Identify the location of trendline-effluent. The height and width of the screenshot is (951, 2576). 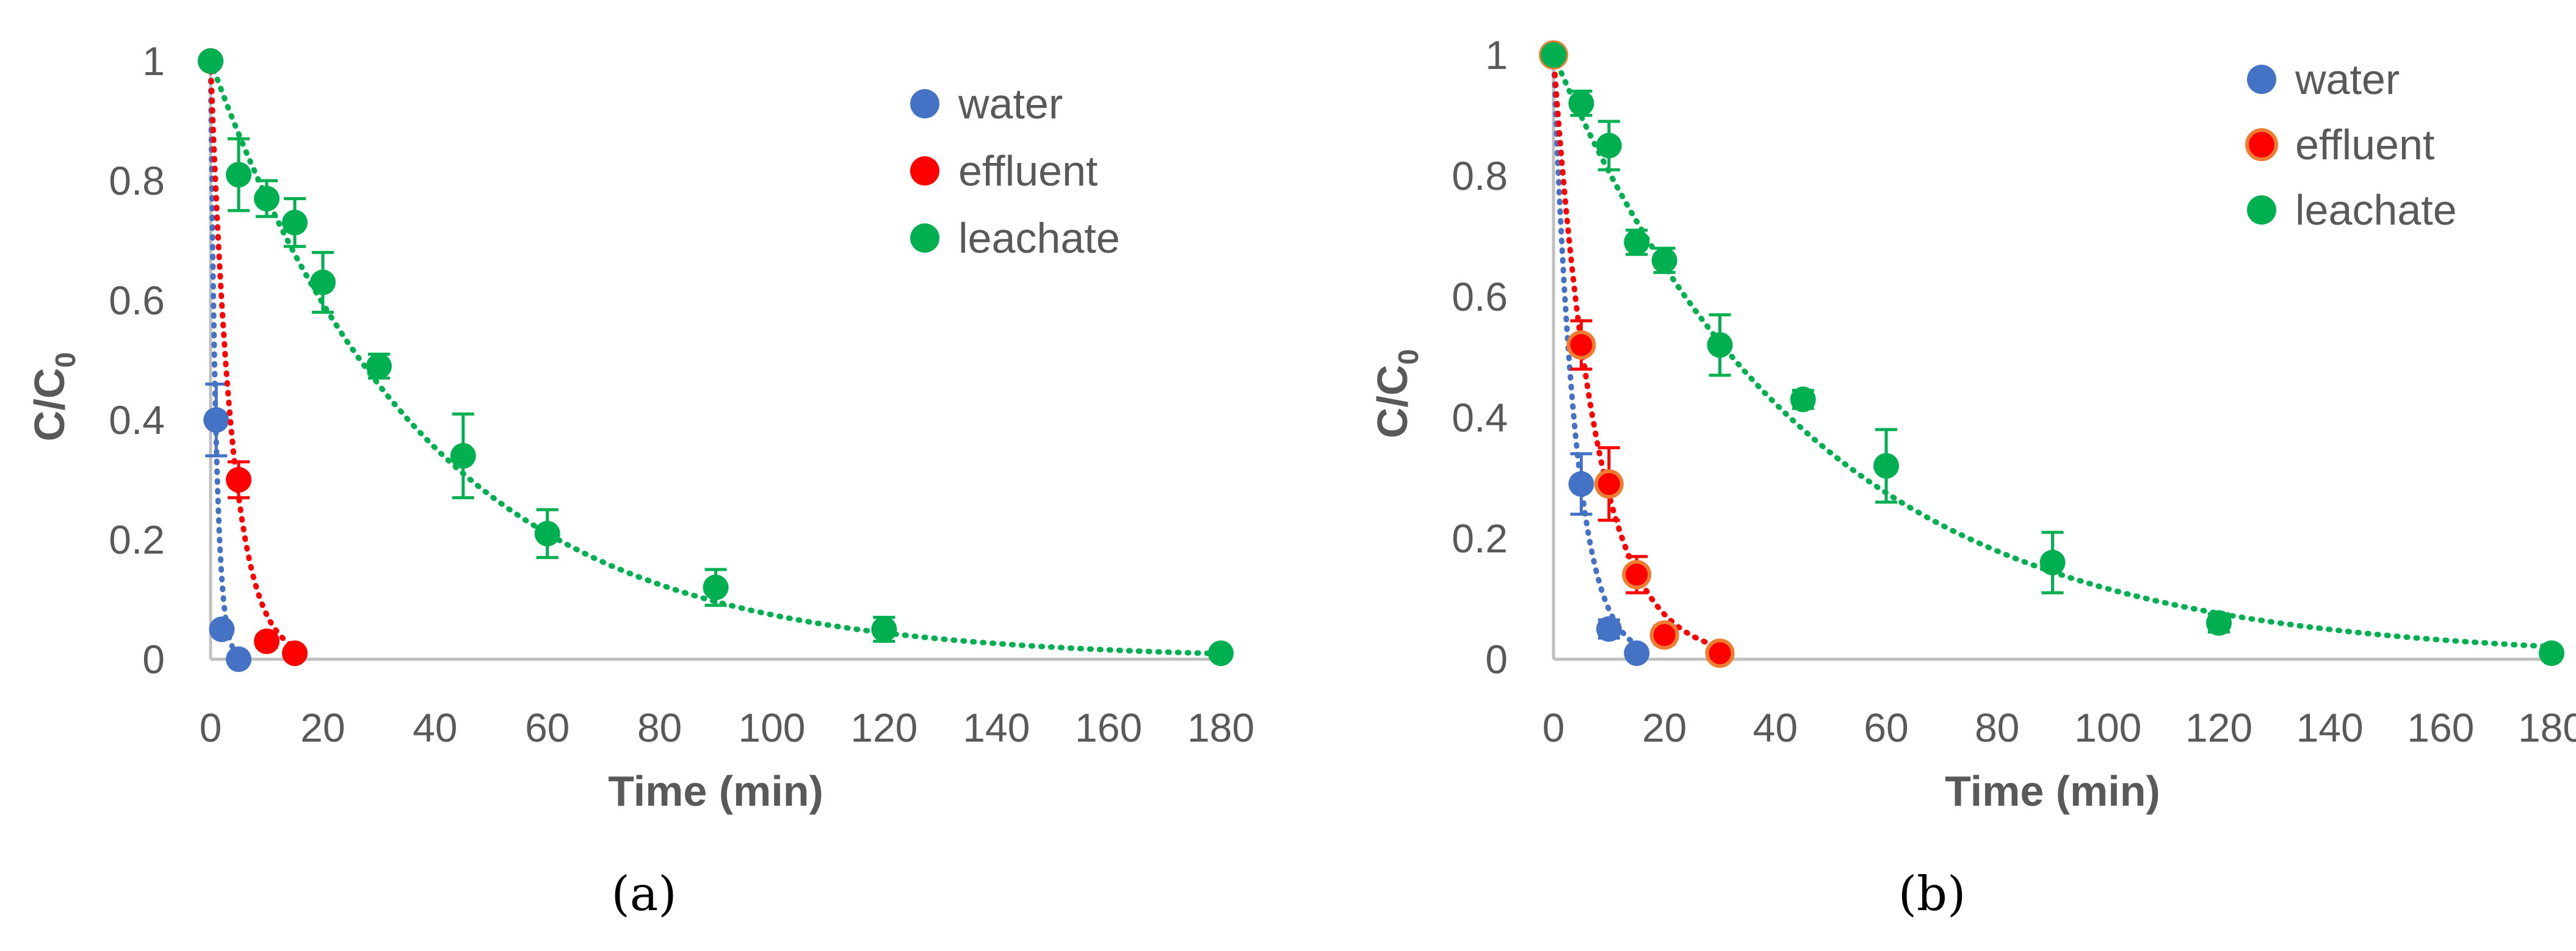
(253, 354).